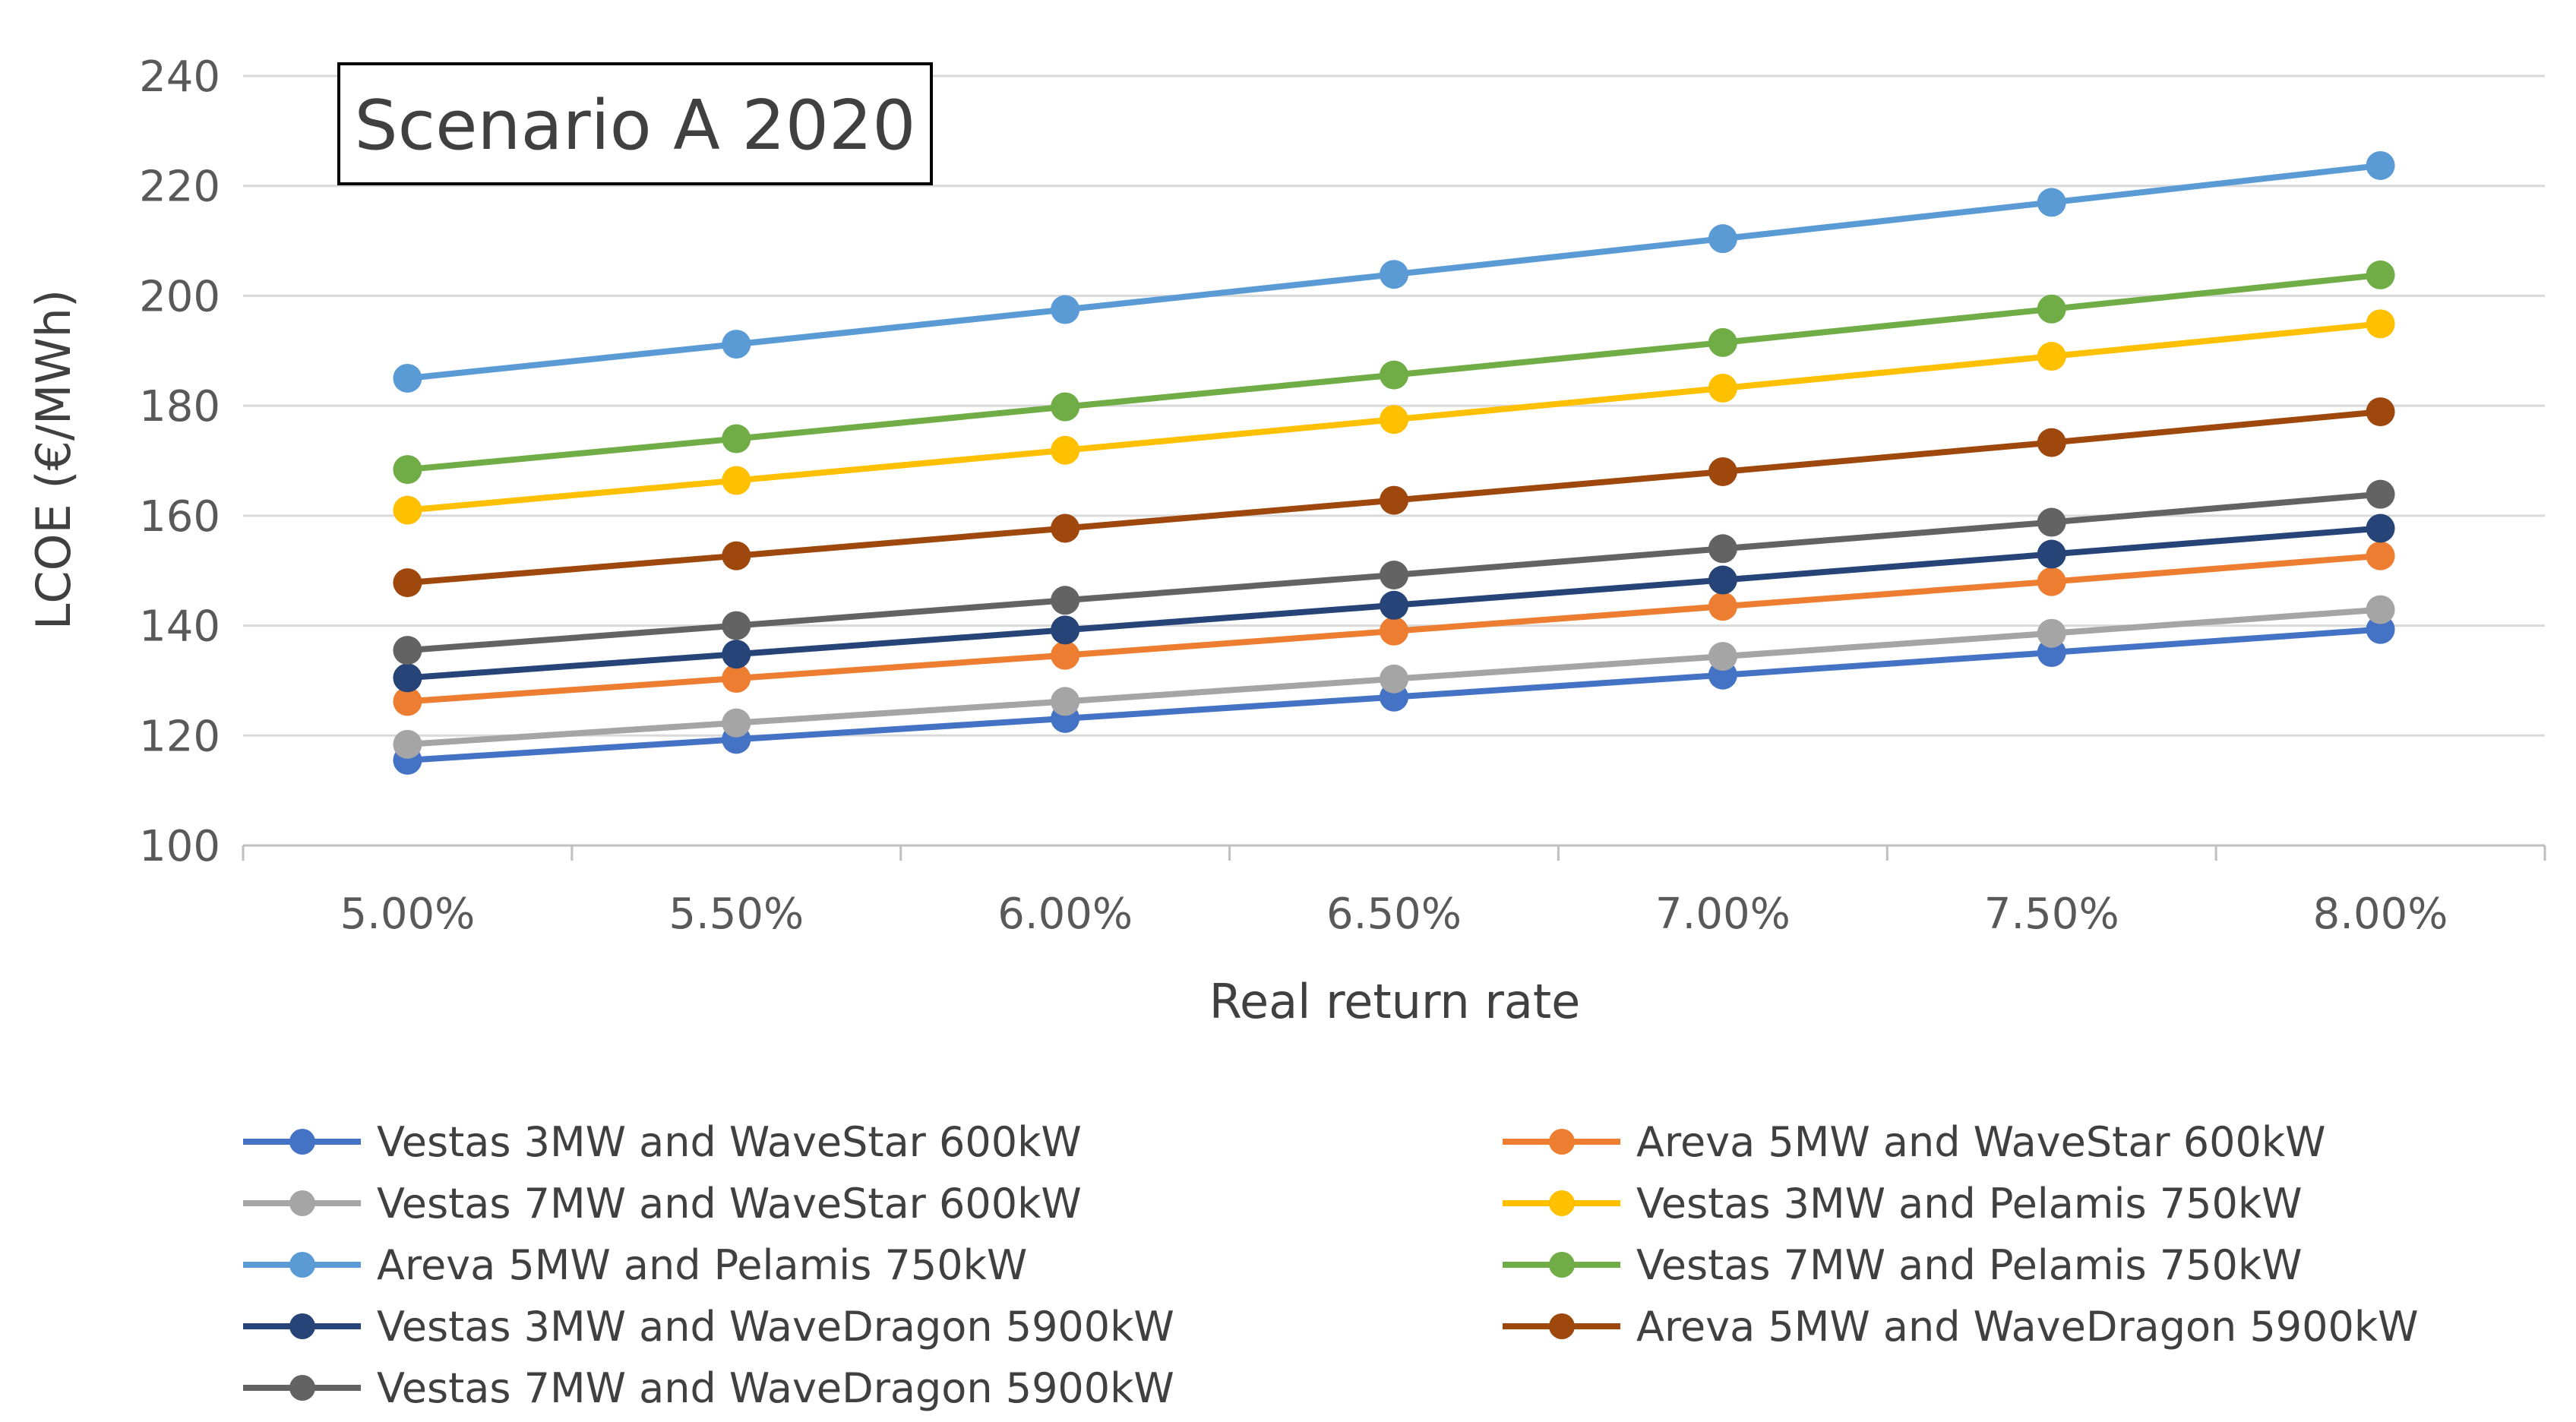  I want to click on legend-entry: Areva 5MW and Pelamis 750kW, so click(635, 1265).